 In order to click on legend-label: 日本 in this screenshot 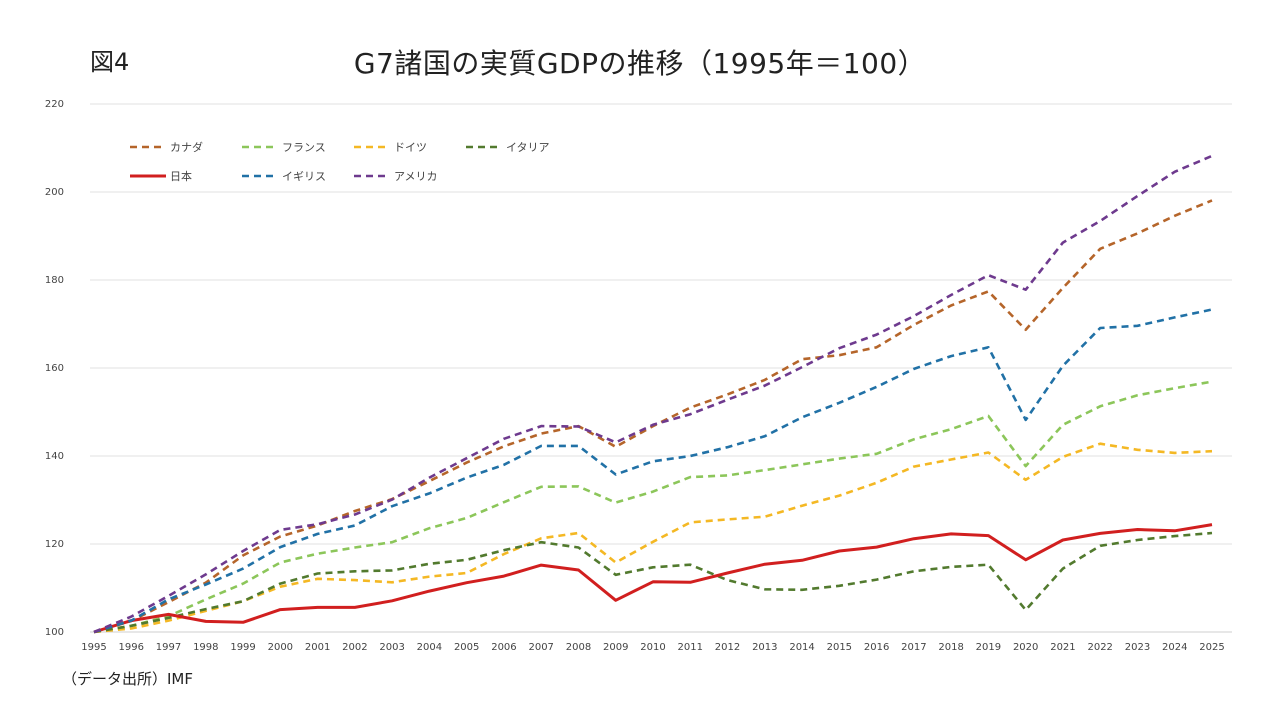, I will do `click(181, 176)`.